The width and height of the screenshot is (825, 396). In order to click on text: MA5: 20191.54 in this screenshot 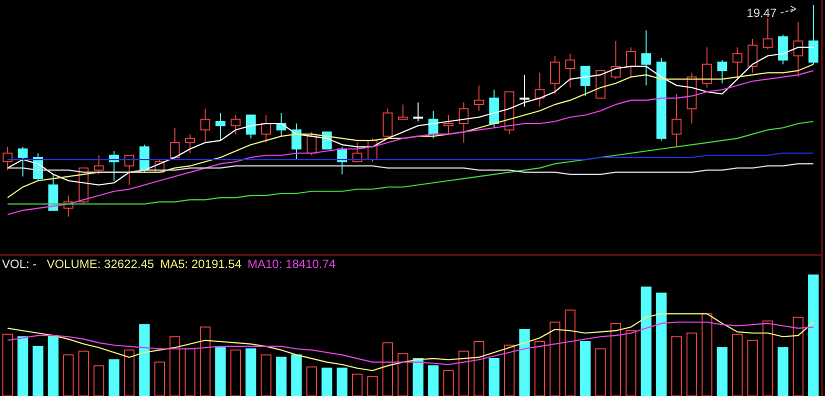, I will do `click(201, 264)`.